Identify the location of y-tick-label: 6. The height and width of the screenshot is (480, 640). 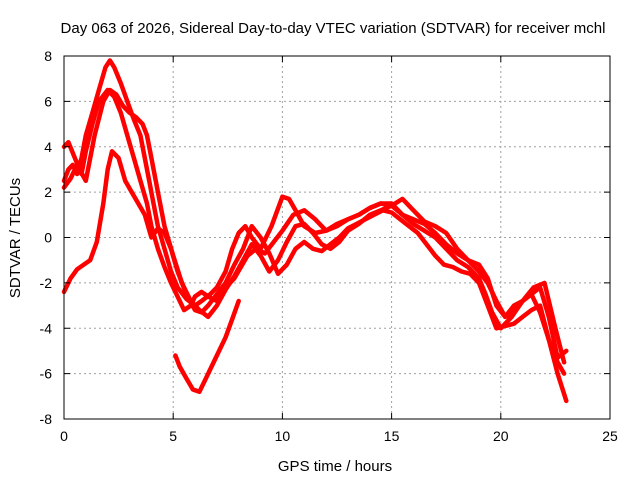
(48, 101).